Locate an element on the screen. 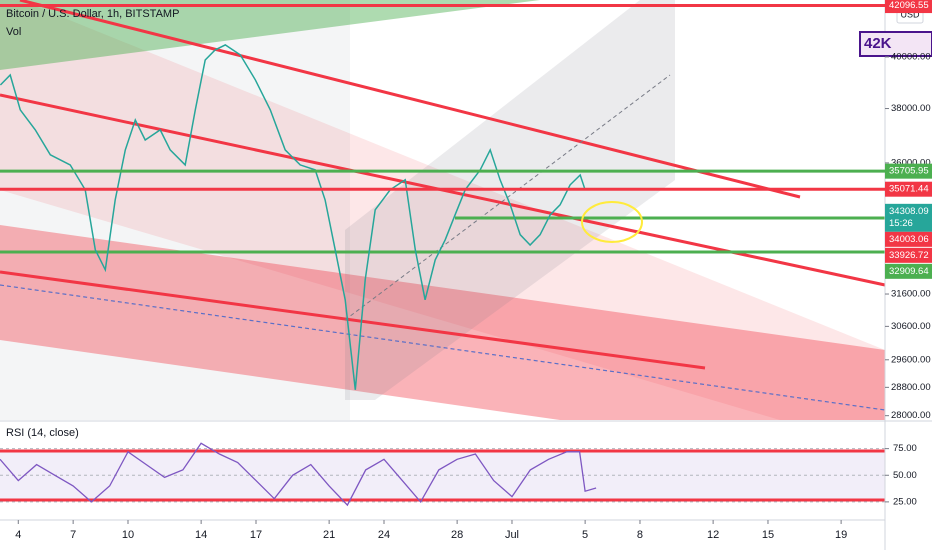 The height and width of the screenshot is (555, 932). x-tick-label: 19 is located at coordinates (841, 535).